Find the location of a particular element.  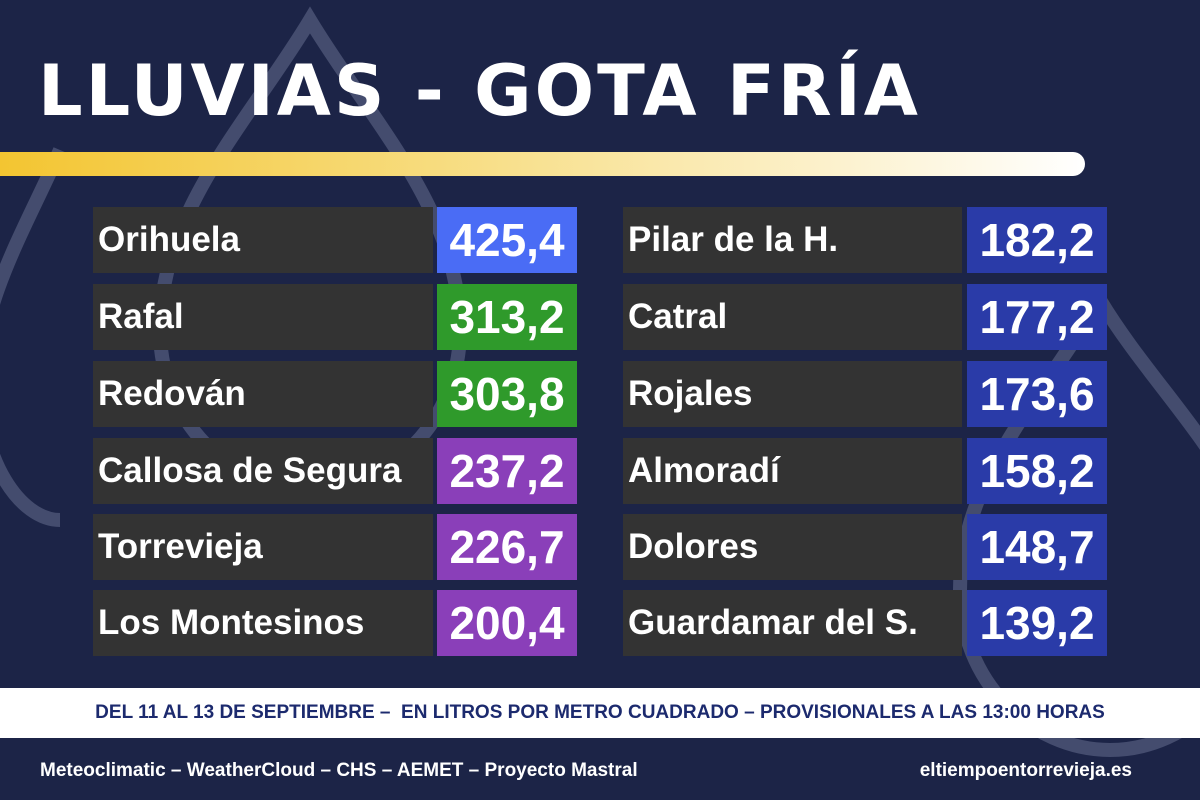

town-name: Catral is located at coordinates (792, 317).